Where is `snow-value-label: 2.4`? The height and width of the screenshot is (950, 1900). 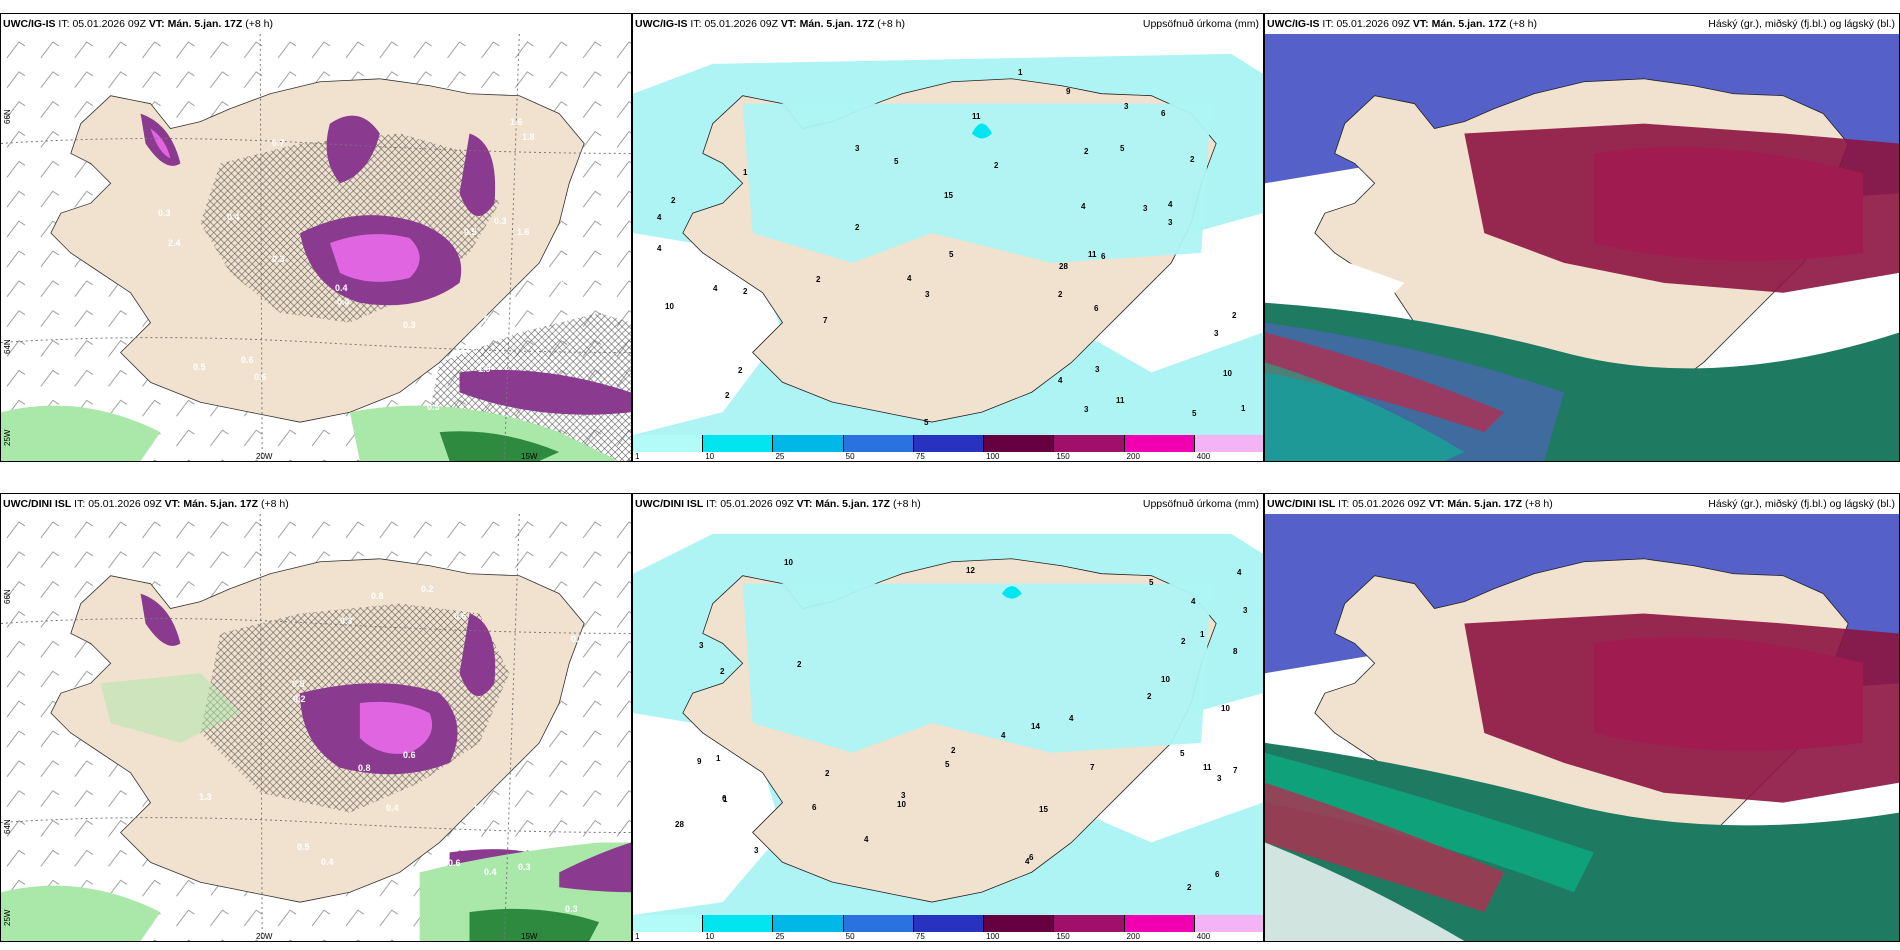
snow-value-label: 2.4 is located at coordinates (174, 243).